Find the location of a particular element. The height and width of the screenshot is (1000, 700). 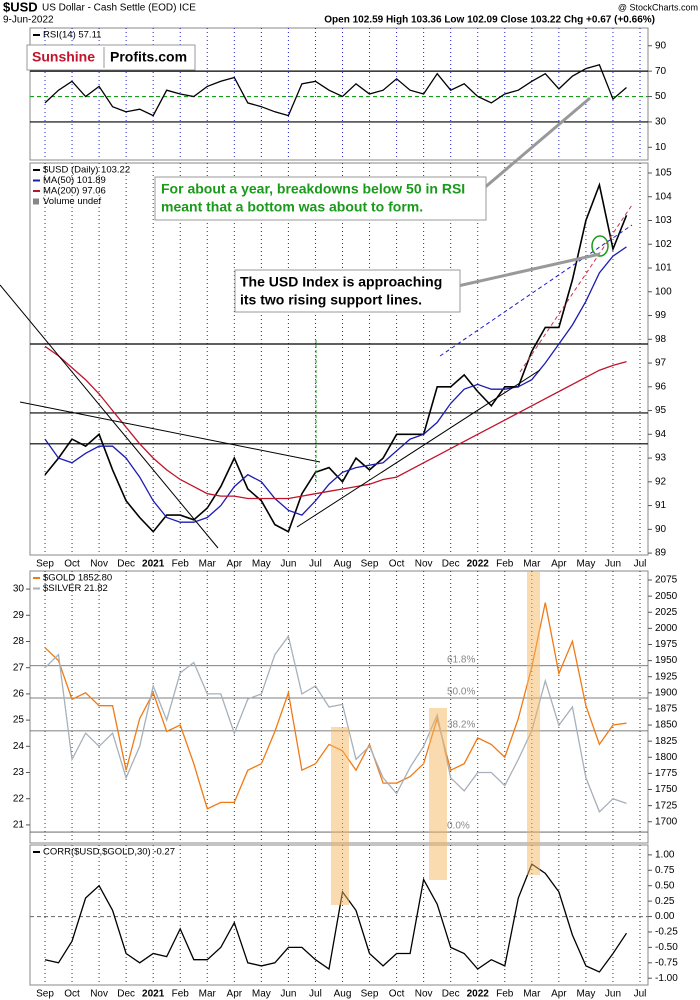

y-tick-label: 0.00 is located at coordinates (665, 916).